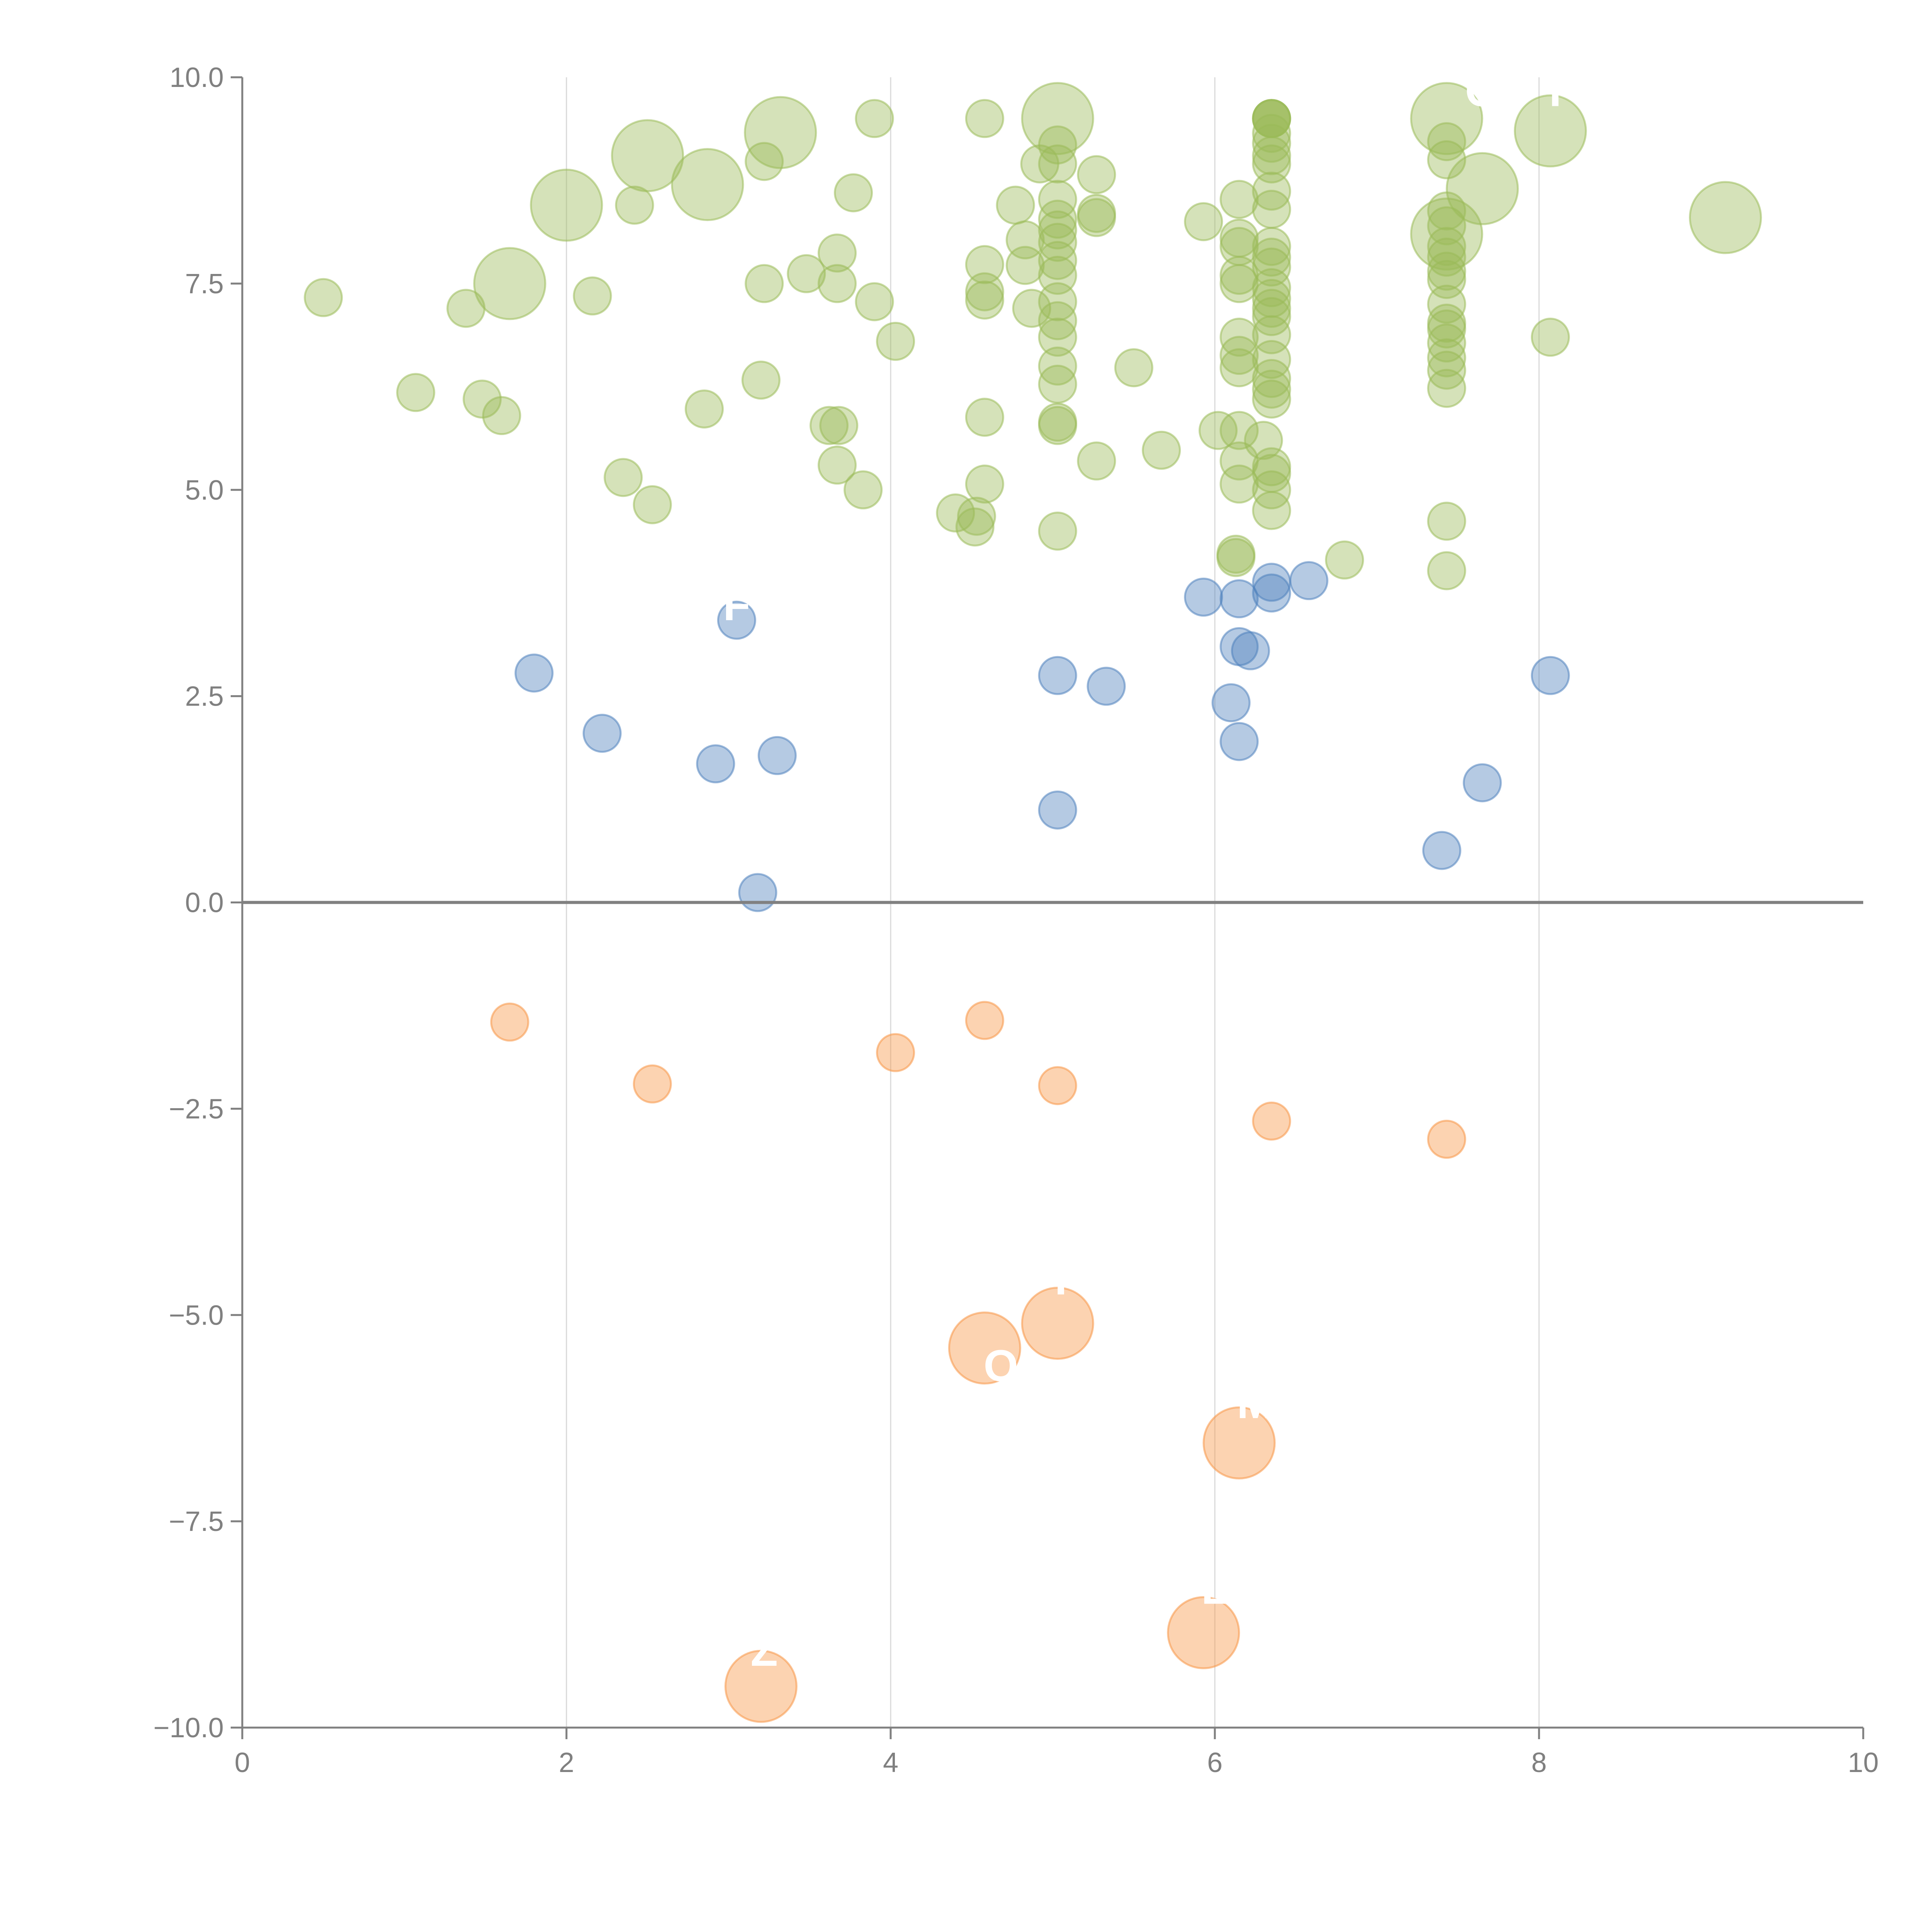 Image resolution: width=1932 pixels, height=1932 pixels. Describe the element at coordinates (1555, 91) in the screenshot. I see `point-label: T` at that location.